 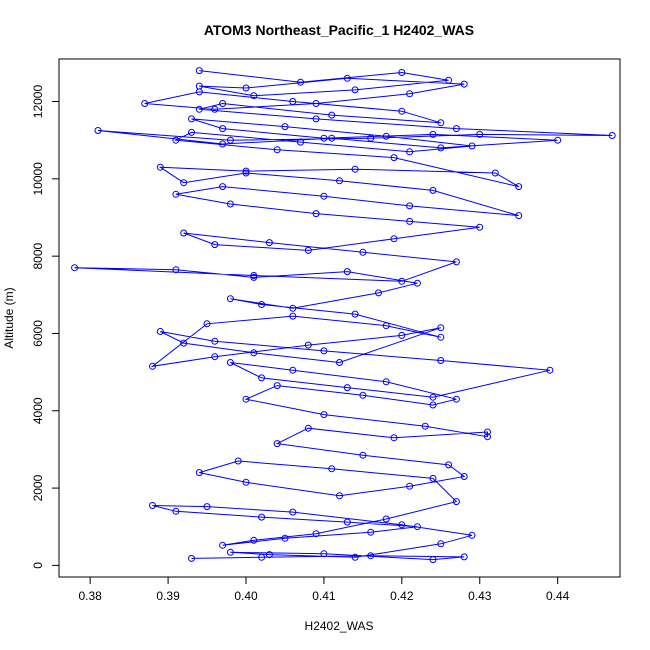 What do you see at coordinates (45, 327) in the screenshot?
I see `y-axis: 0 2000 4000 6000 8000 10000 12000` at bounding box center [45, 327].